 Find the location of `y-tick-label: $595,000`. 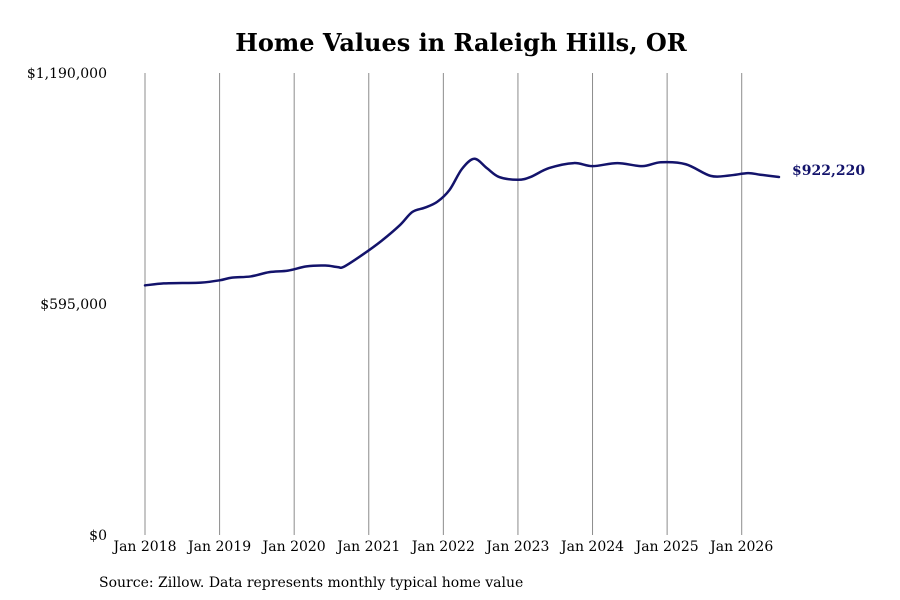

y-tick-label: $595,000 is located at coordinates (73, 305).